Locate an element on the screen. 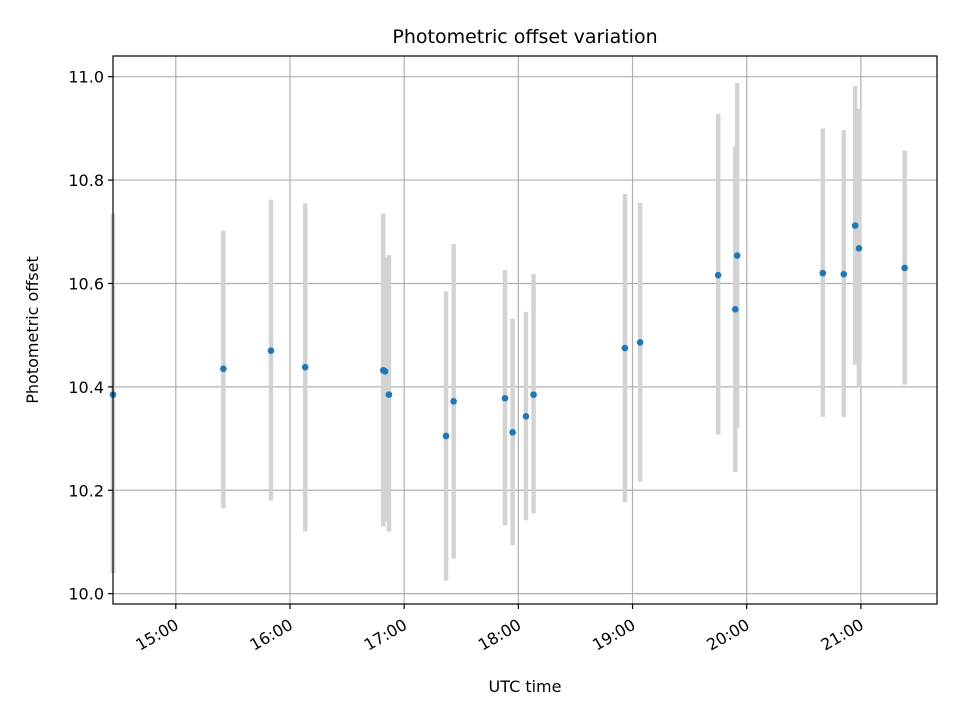 This screenshot has height=720, width=960. y-tick-label: 10.4 is located at coordinates (86, 387).